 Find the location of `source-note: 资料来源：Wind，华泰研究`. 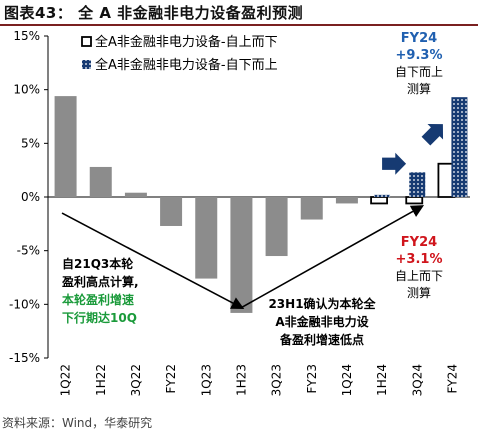

source-note: 资料来源：Wind，华泰研究 is located at coordinates (77, 423).